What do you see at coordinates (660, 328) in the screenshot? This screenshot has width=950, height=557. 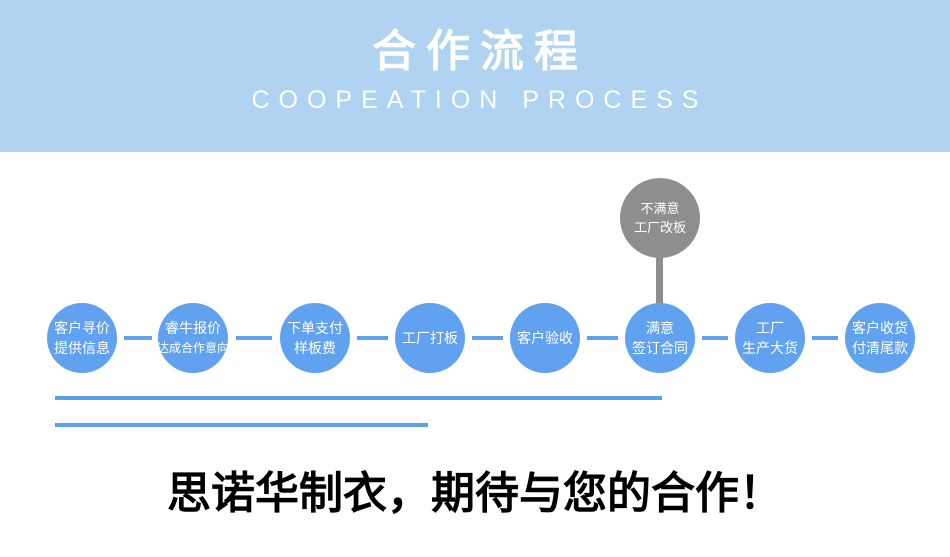 I see `flow-node-label: 满意` at bounding box center [660, 328].